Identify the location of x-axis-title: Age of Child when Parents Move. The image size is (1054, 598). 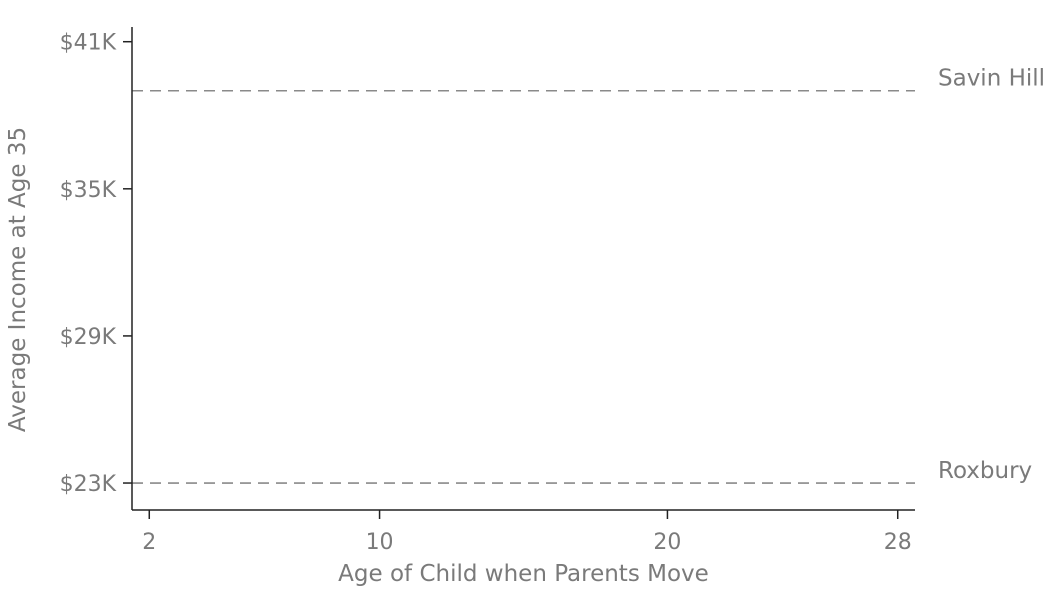
(523, 574).